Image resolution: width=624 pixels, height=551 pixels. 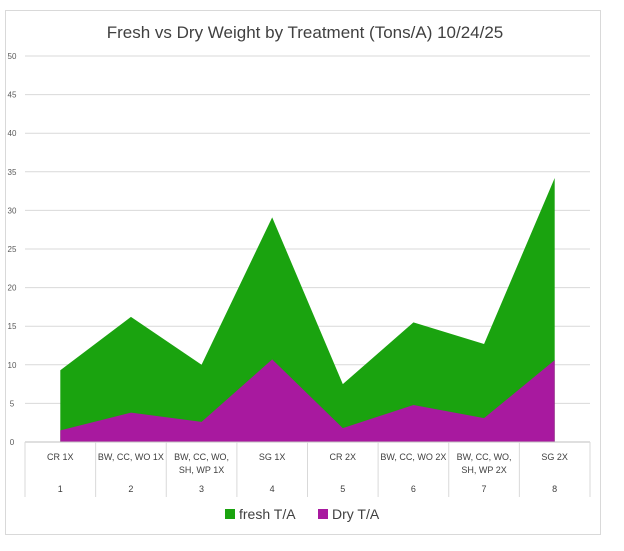 I want to click on category-label: SG 2X, so click(x=554, y=457).